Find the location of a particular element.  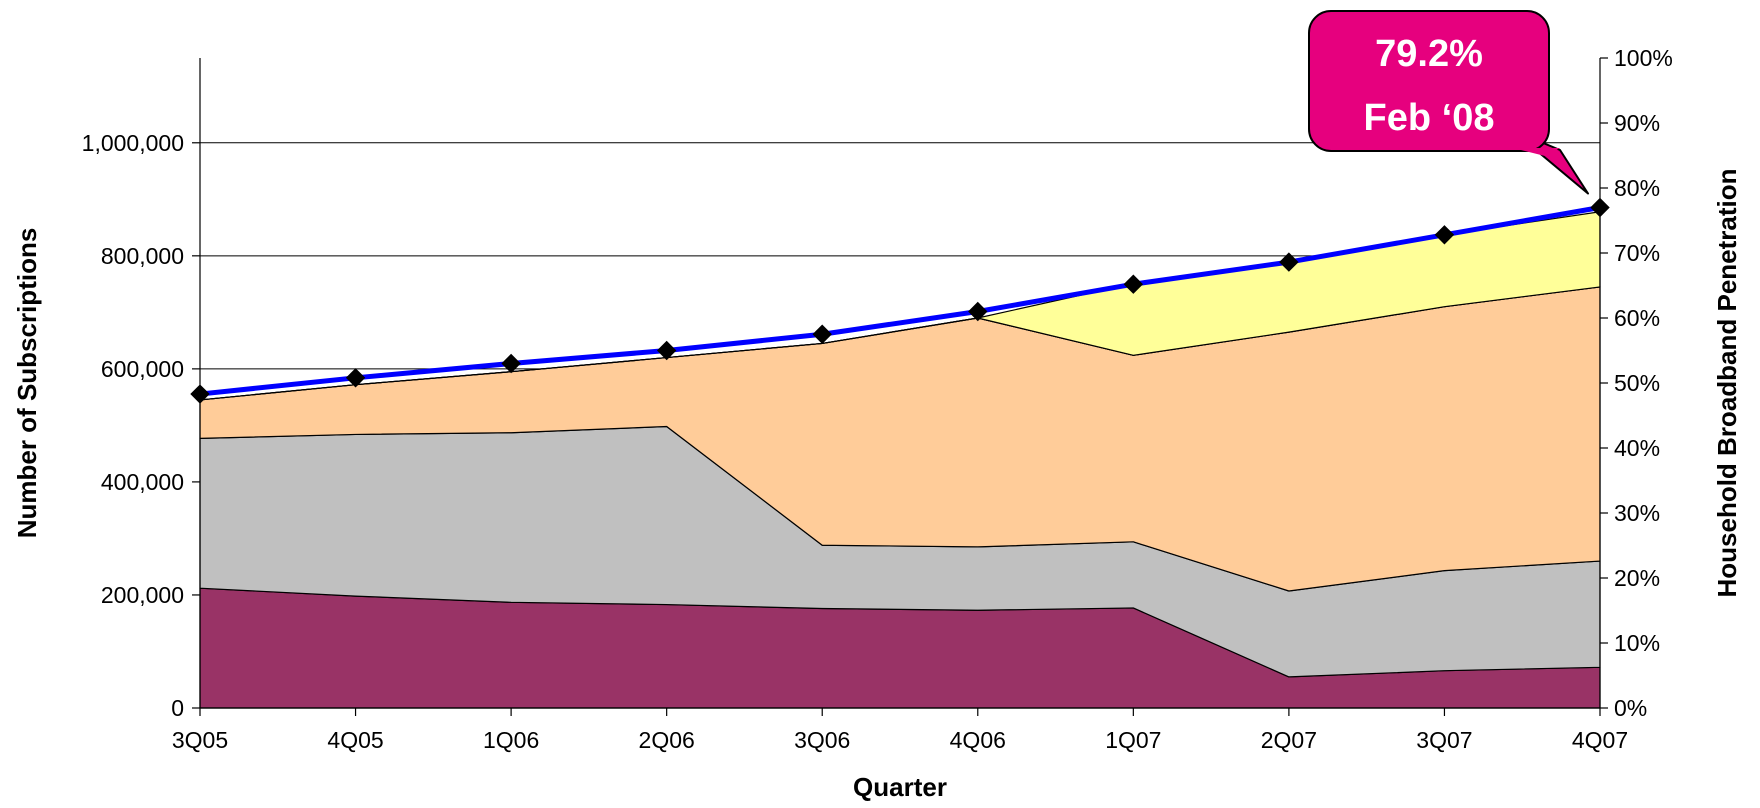

x-tick-label: 2Q06 is located at coordinates (667, 740).